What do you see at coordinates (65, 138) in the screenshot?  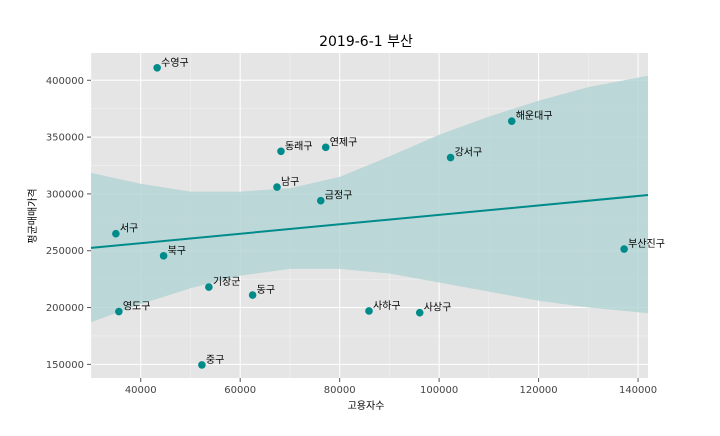 I see `y-tick-label: 350000` at bounding box center [65, 138].